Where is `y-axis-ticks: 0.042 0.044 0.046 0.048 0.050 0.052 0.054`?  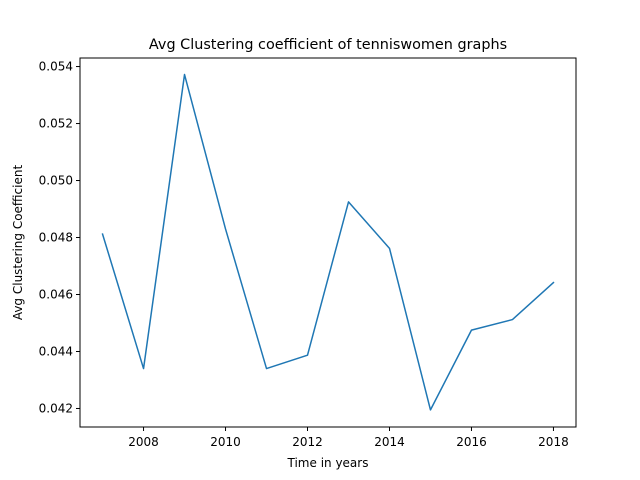
y-axis-ticks: 0.042 0.044 0.046 0.048 0.050 0.052 0.054 is located at coordinates (59, 238).